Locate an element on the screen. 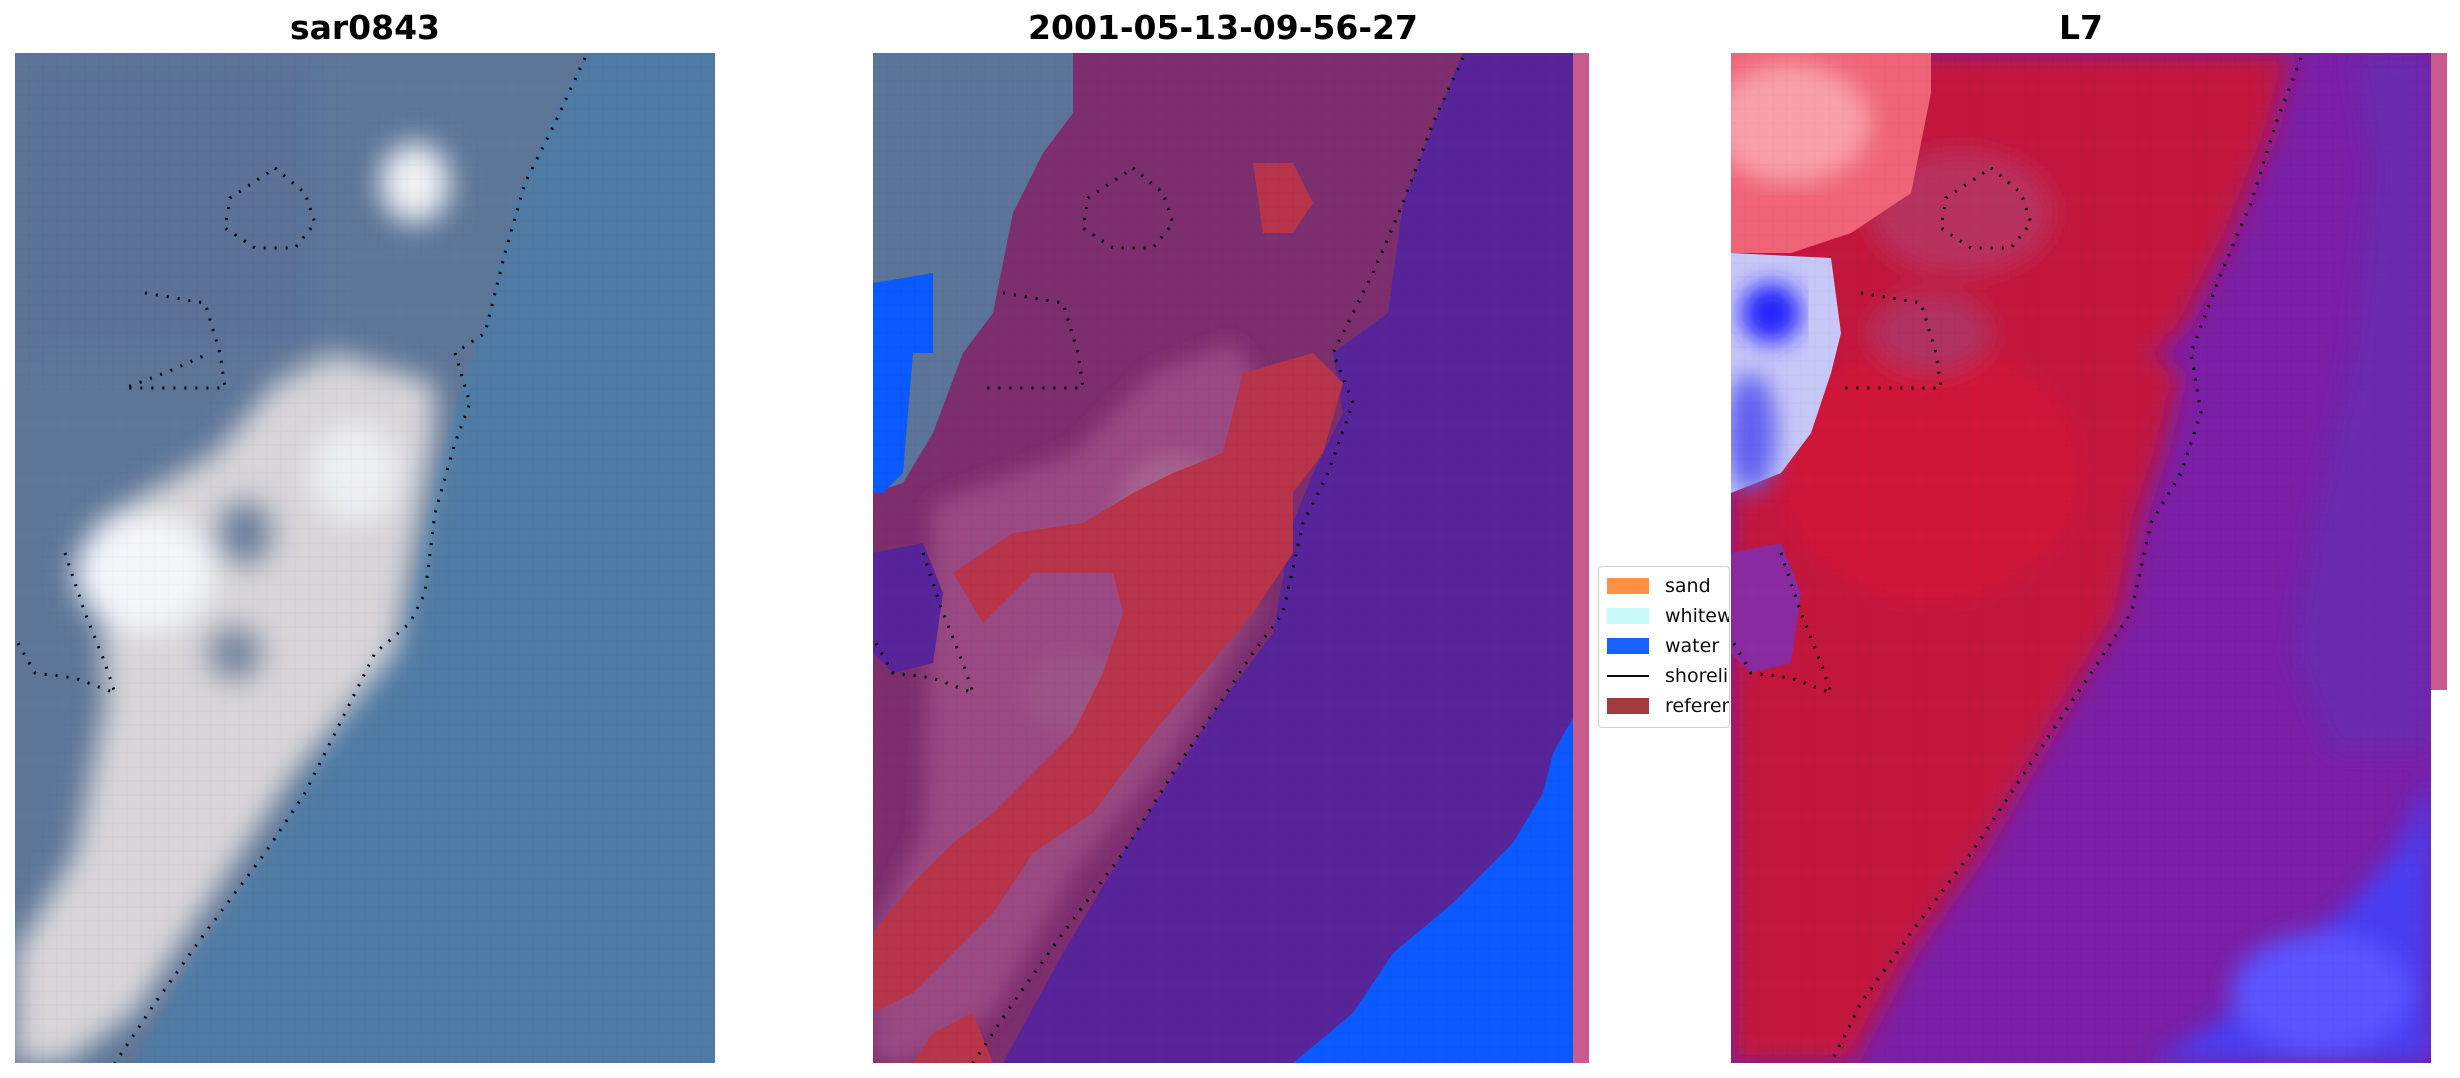 The width and height of the screenshot is (2460, 1078). legend-item-reference-shoreline: reference shoreline is located at coordinates (1668, 706).